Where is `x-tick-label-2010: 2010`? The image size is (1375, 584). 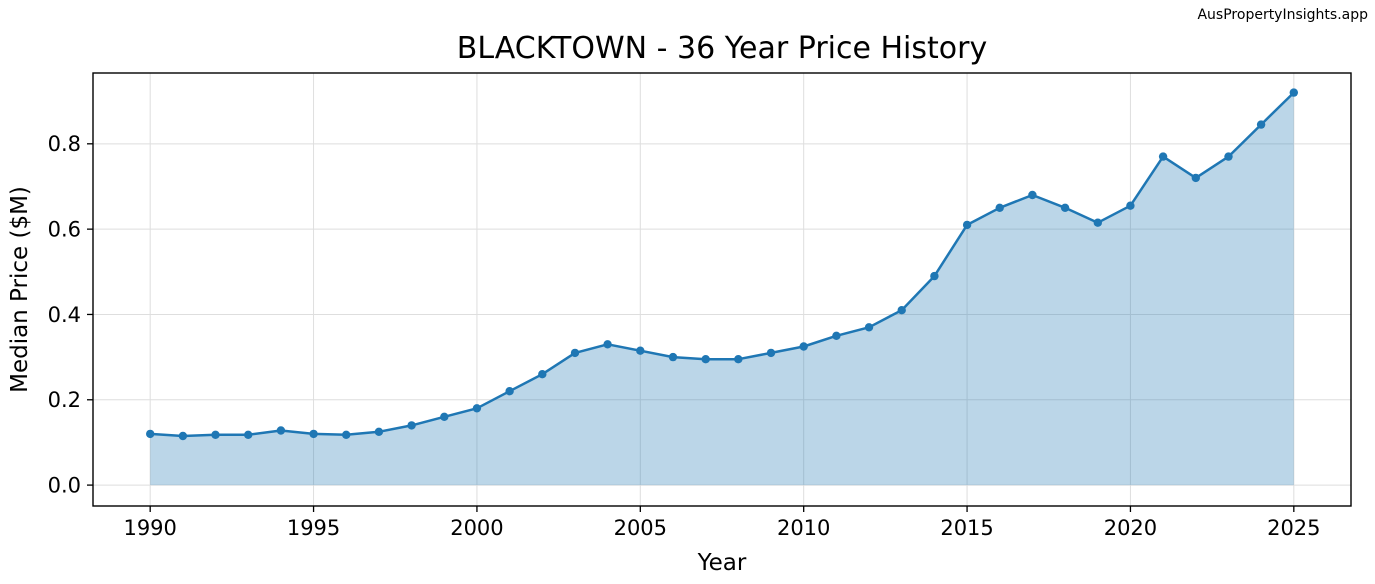 x-tick-label-2010: 2010 is located at coordinates (803, 528).